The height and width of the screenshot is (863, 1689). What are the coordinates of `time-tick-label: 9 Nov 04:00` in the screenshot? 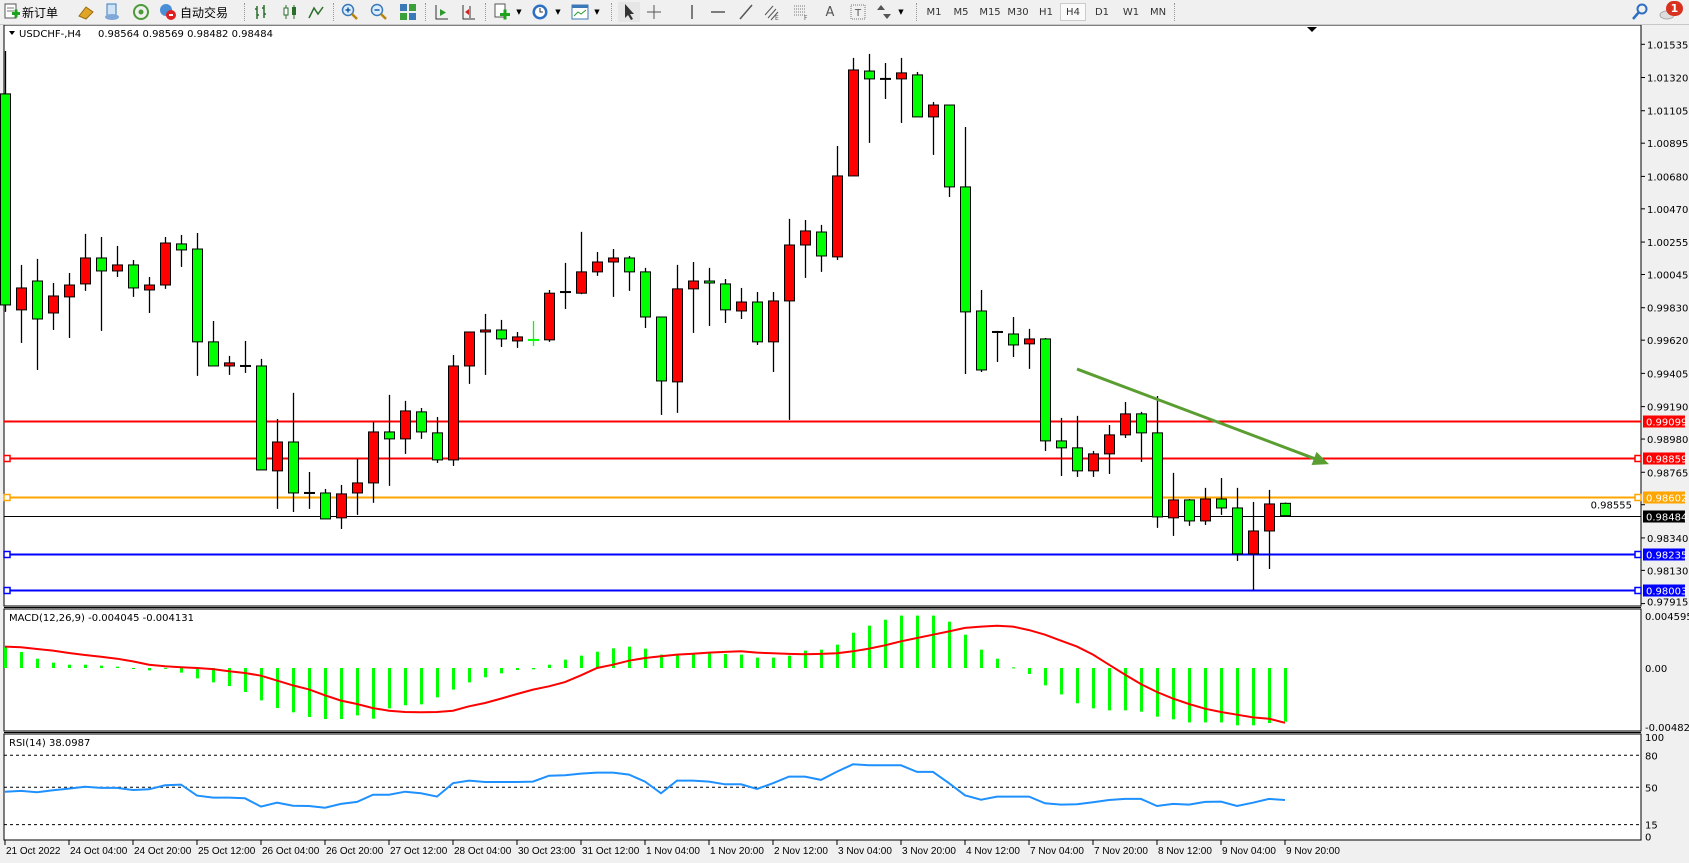 It's located at (1249, 851).